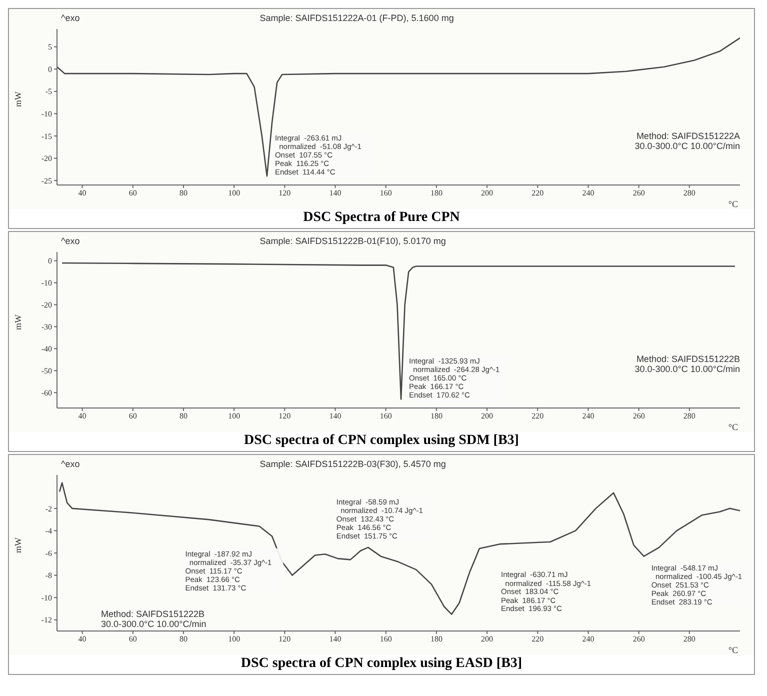 This screenshot has width=767, height=696. What do you see at coordinates (381, 218) in the screenshot?
I see `text: DSC Spectra of Pure CPN` at bounding box center [381, 218].